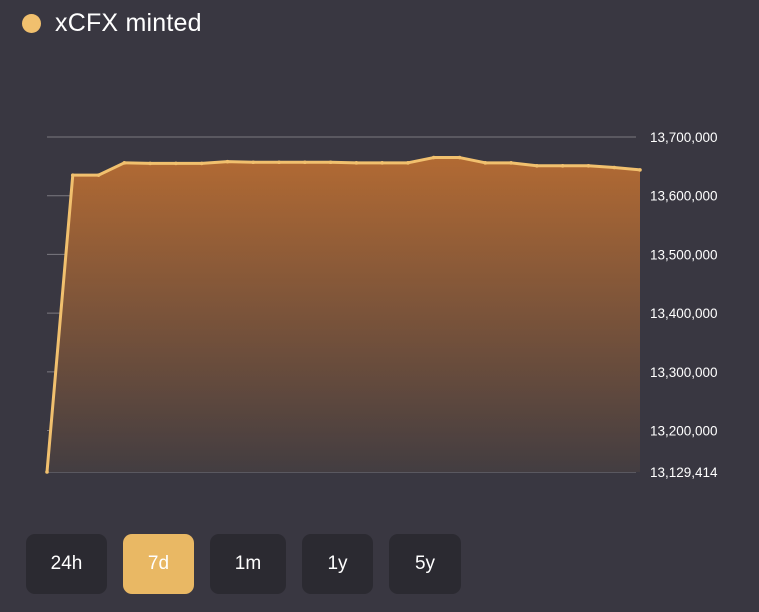  Describe the element at coordinates (128, 22) in the screenshot. I see `legend-label: xCFX minted` at that location.